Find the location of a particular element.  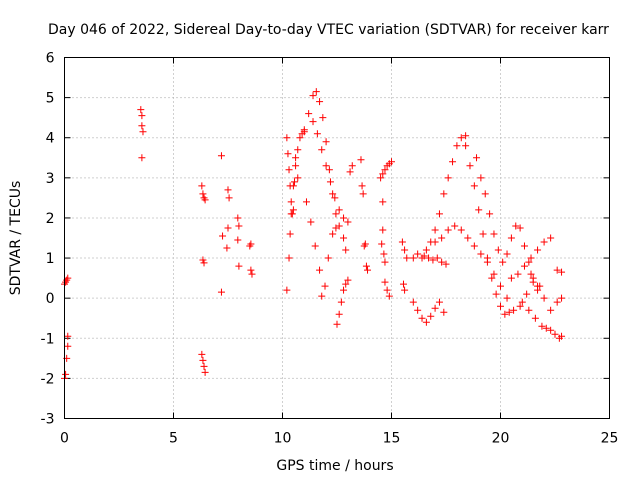

y-tick-label: 4 is located at coordinates (50, 139).